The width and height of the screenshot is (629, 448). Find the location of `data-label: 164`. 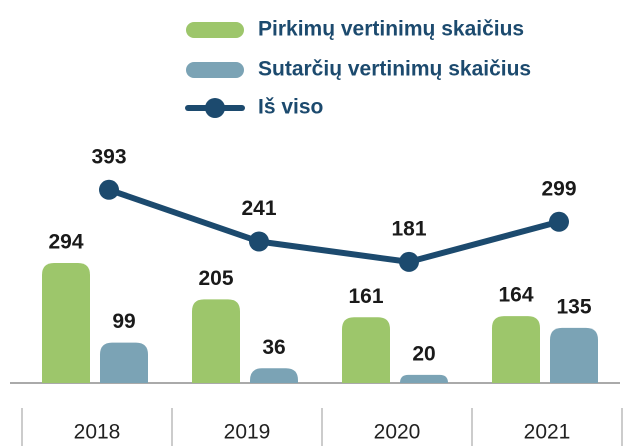

data-label: 164 is located at coordinates (515, 295).